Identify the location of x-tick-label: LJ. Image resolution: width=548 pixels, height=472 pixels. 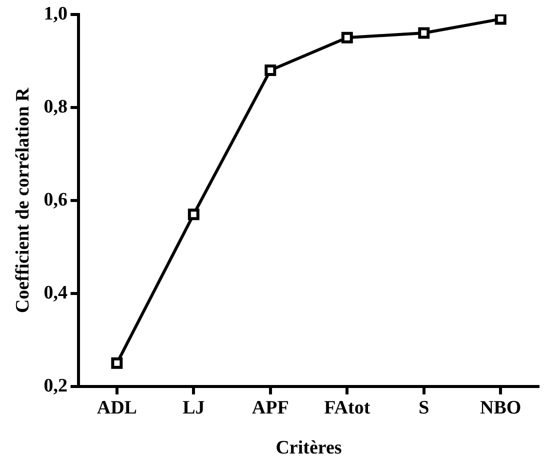
(193, 408).